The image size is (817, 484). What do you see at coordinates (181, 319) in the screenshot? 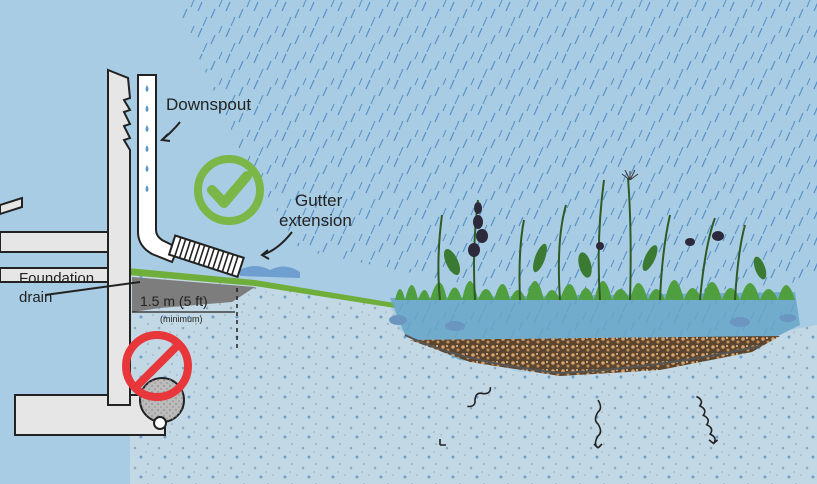
I see `distance-note: (minimum)` at bounding box center [181, 319].